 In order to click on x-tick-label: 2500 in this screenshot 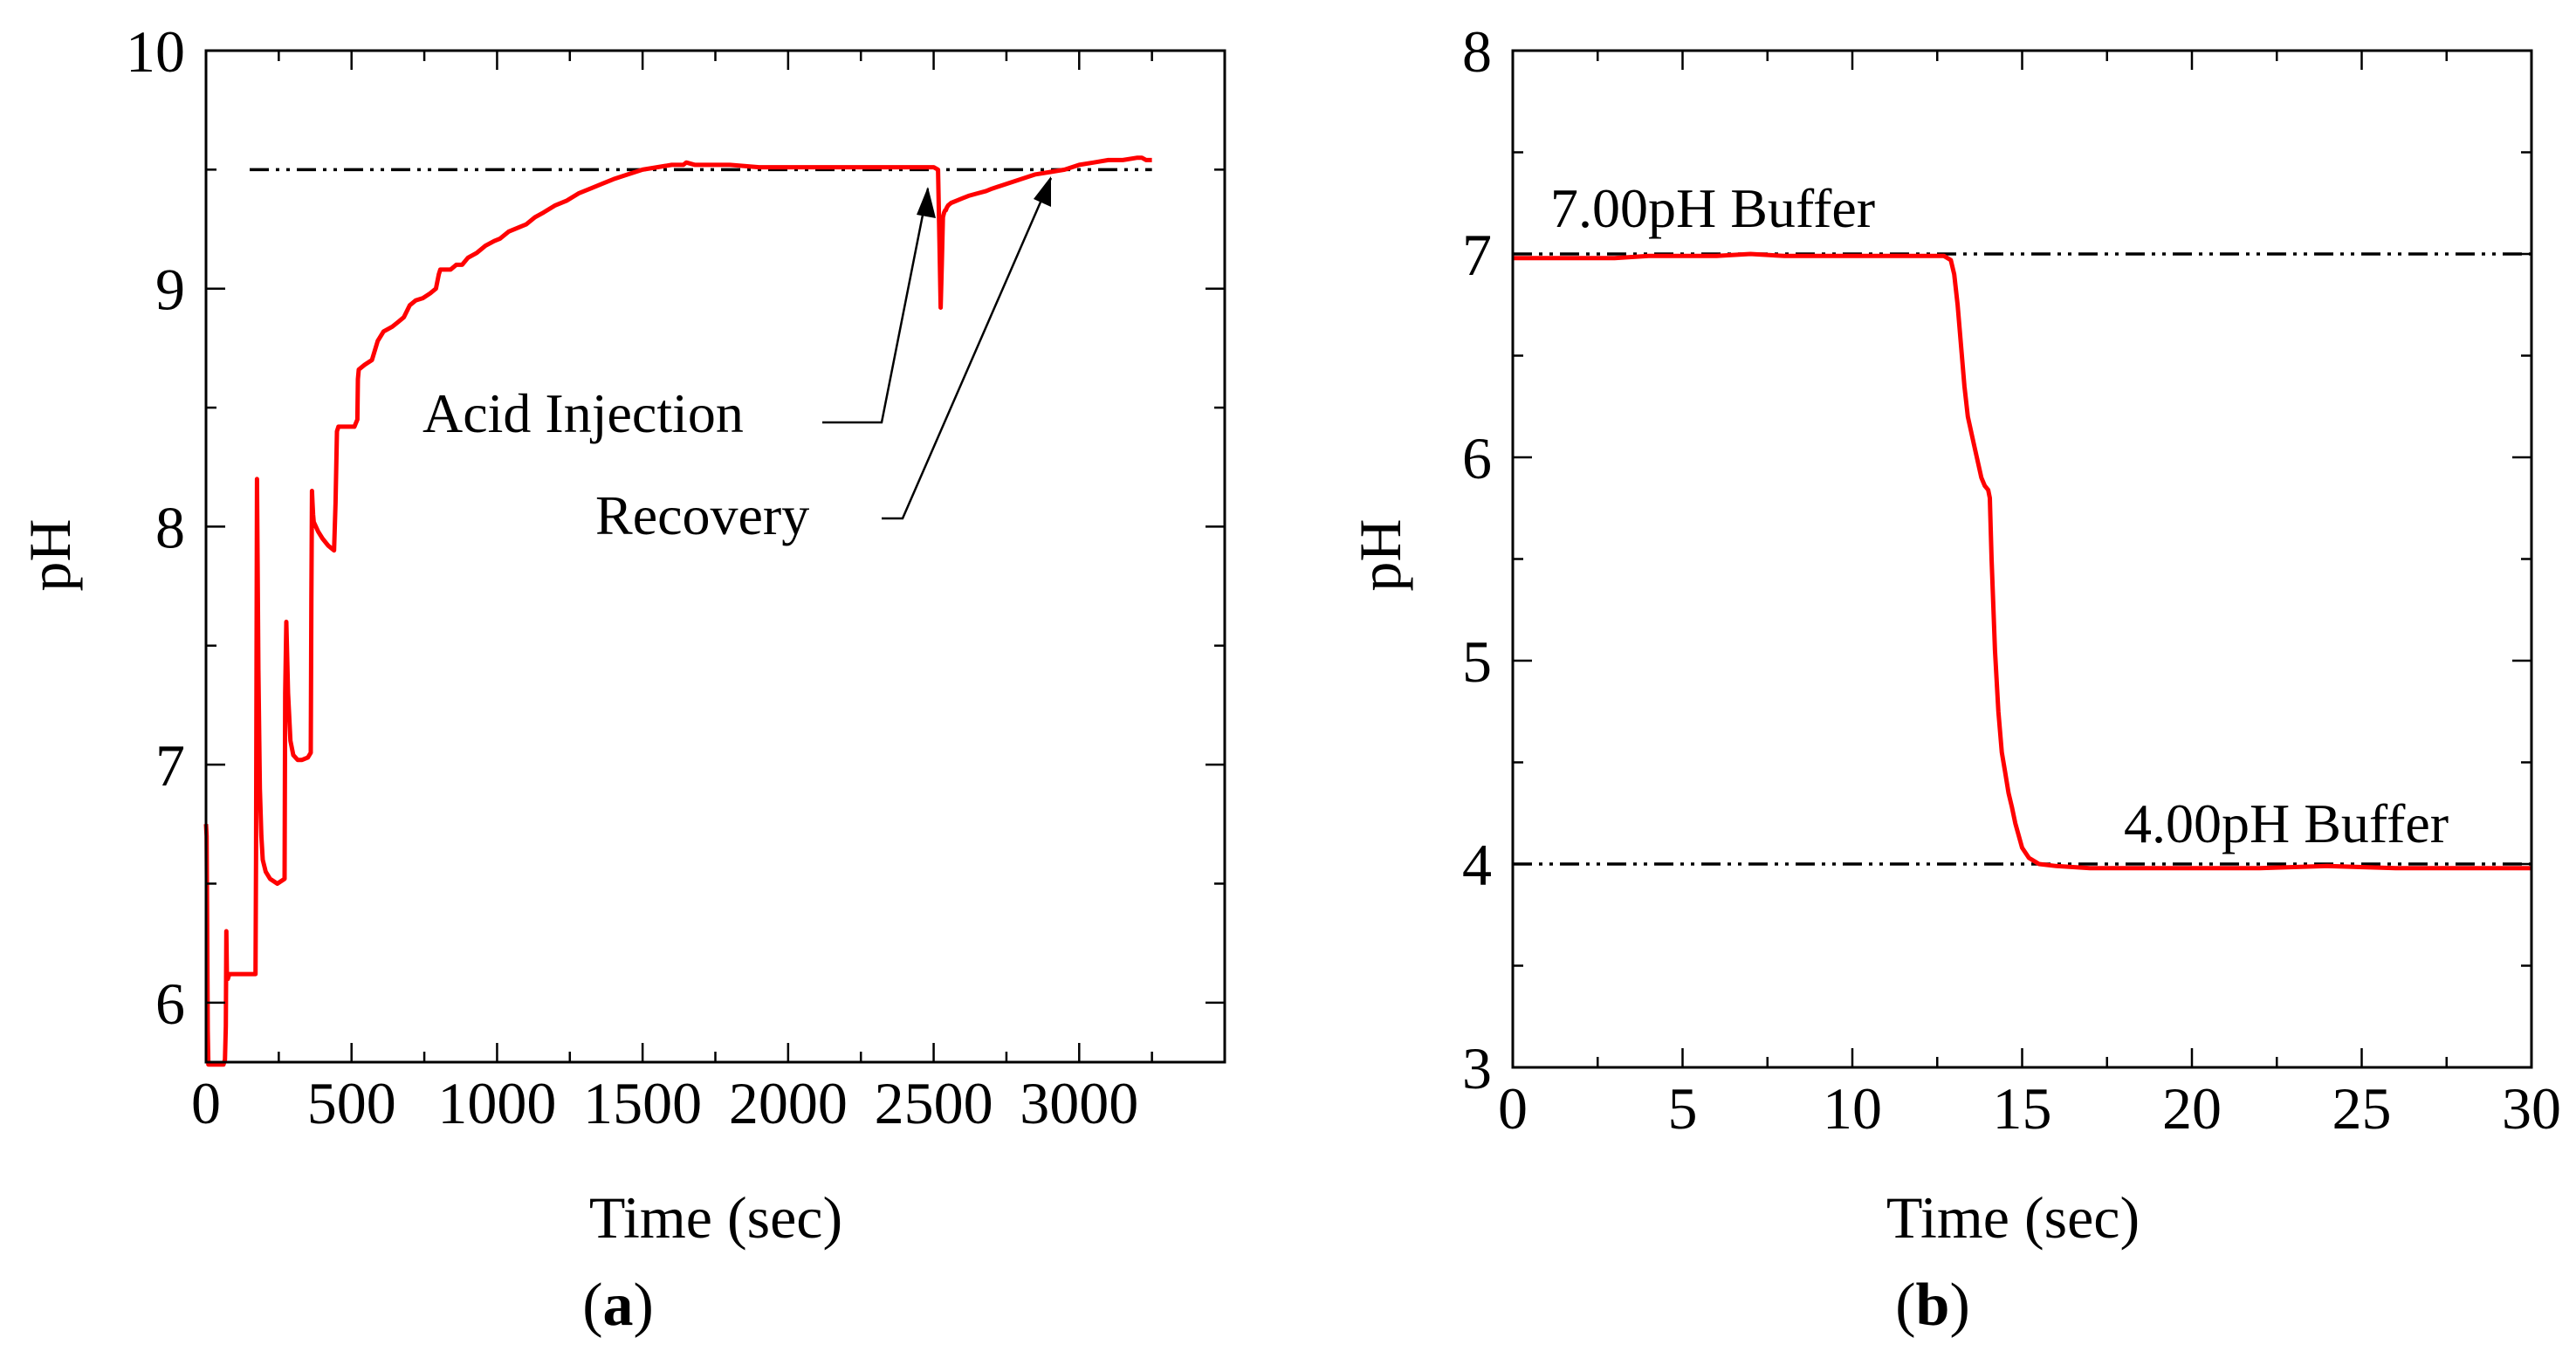, I will do `click(934, 1103)`.